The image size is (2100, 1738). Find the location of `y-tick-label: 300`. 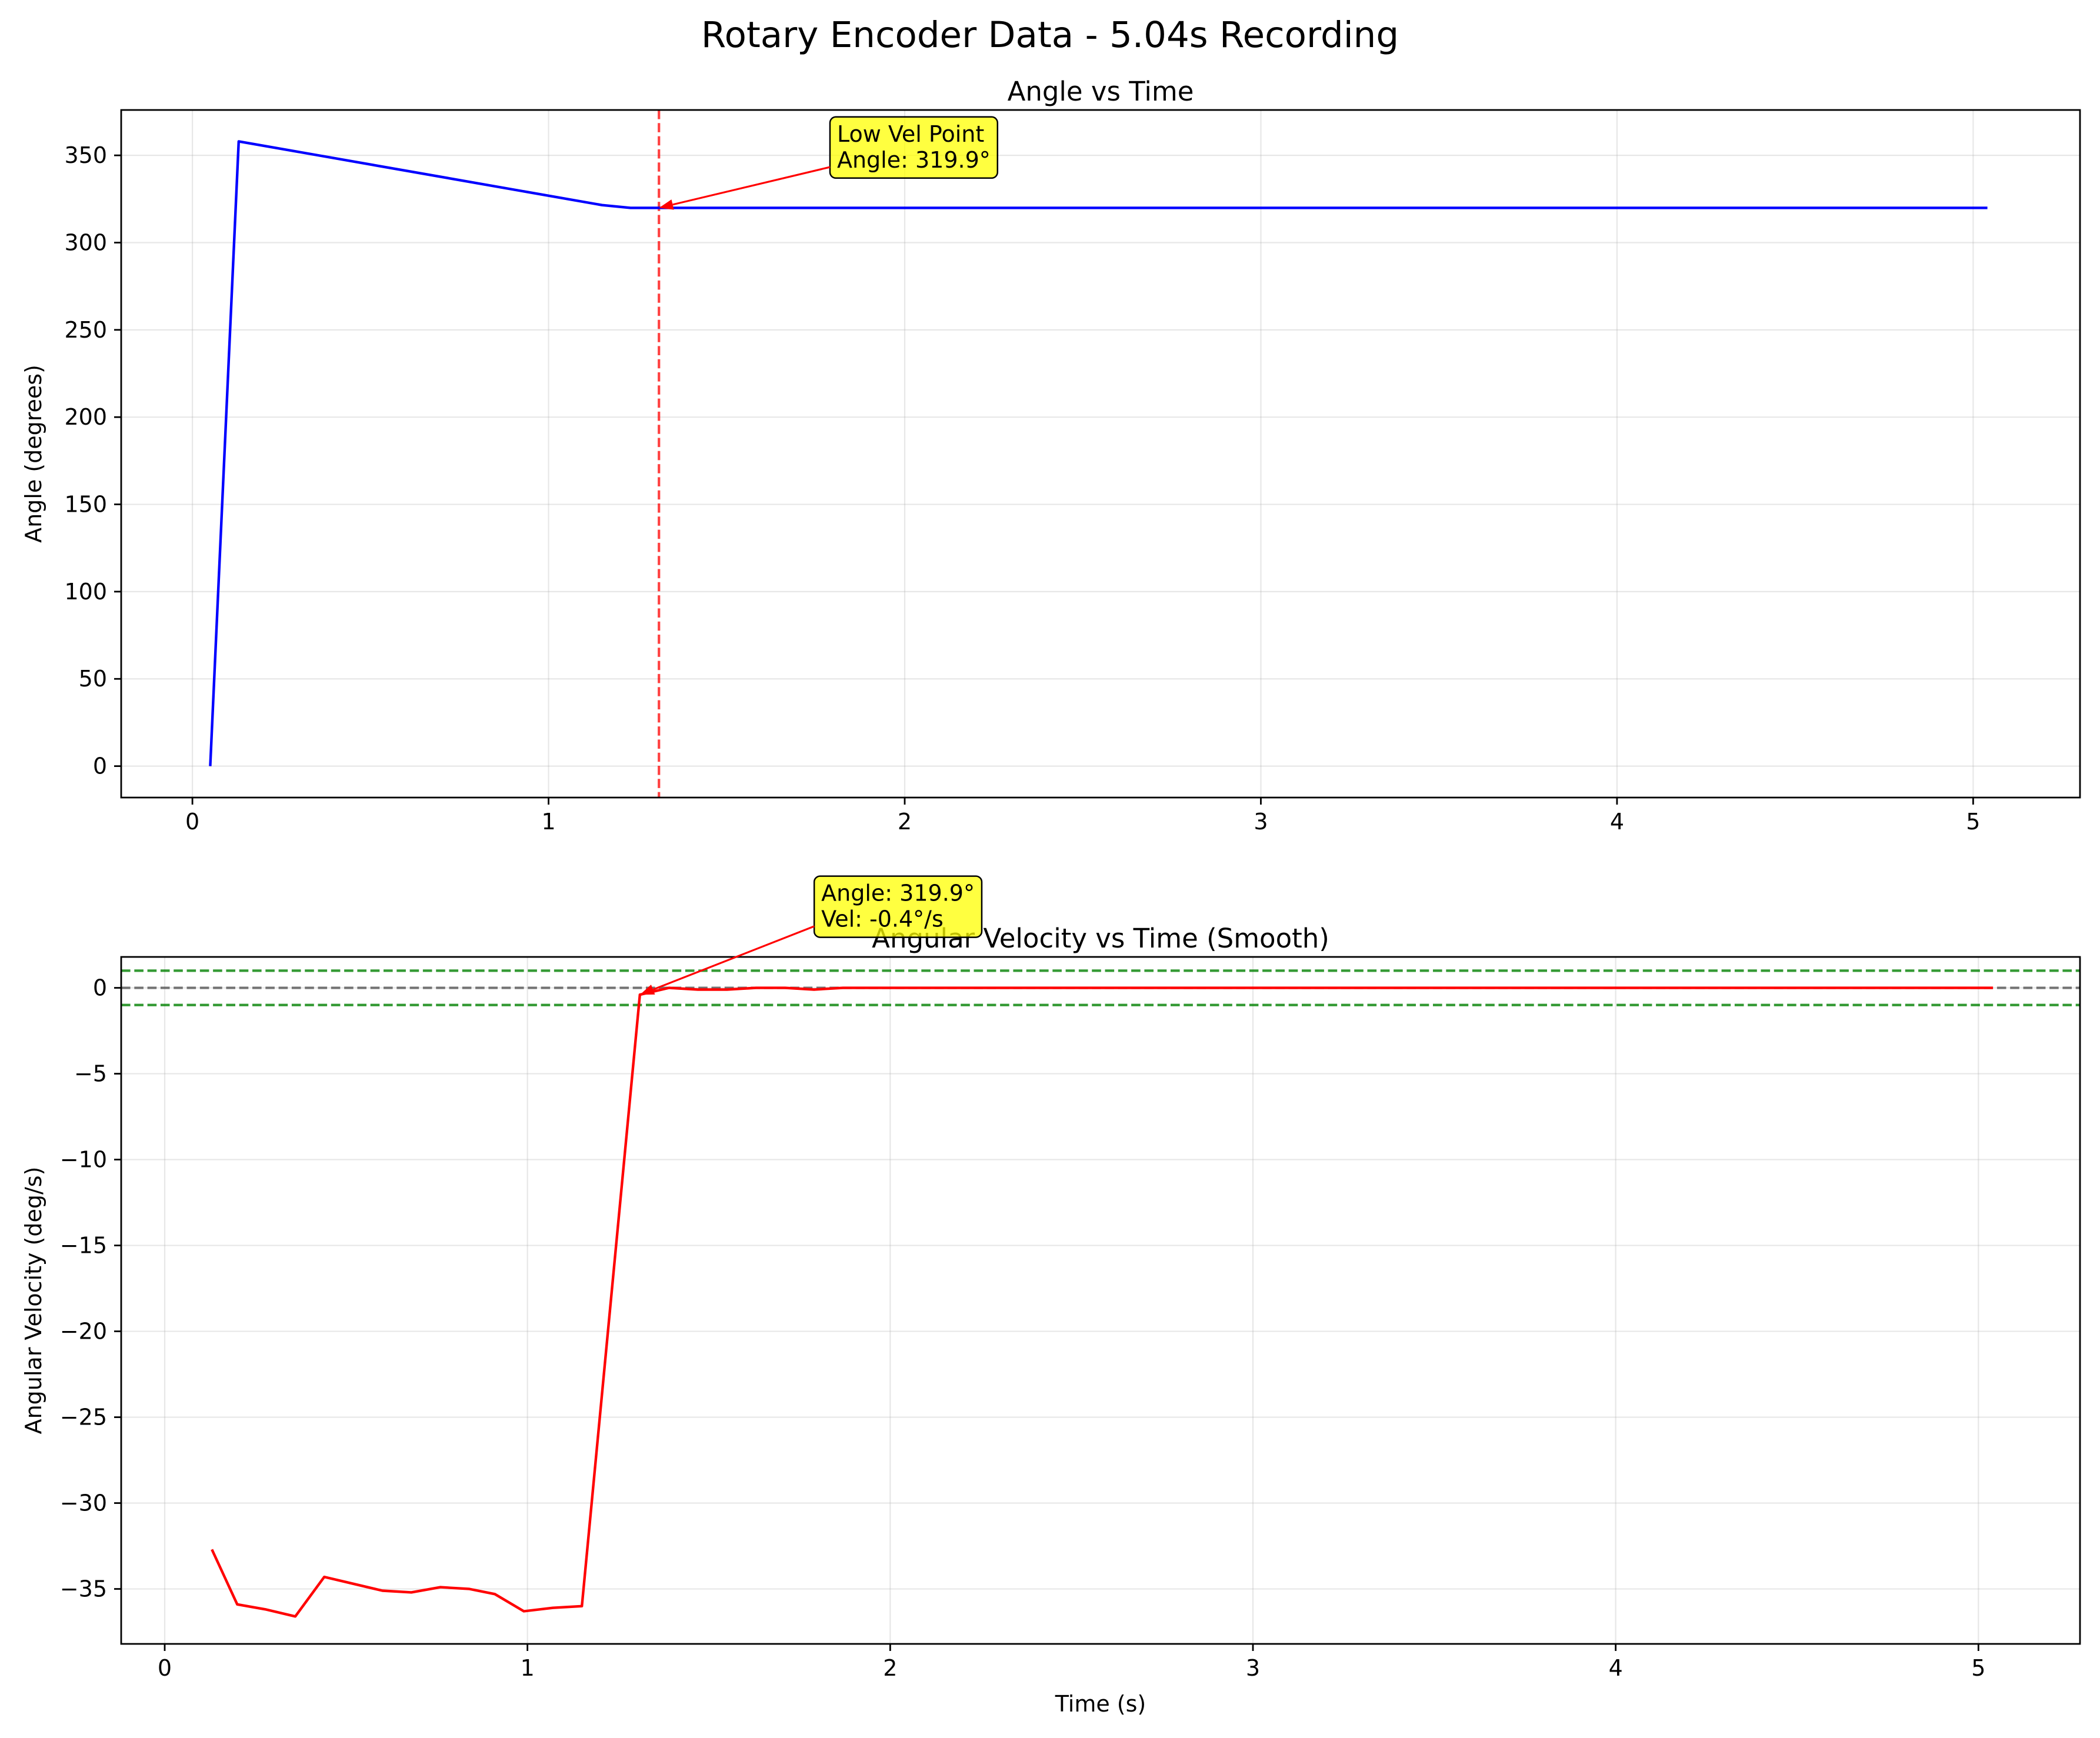

y-tick-label: 300 is located at coordinates (85, 242).